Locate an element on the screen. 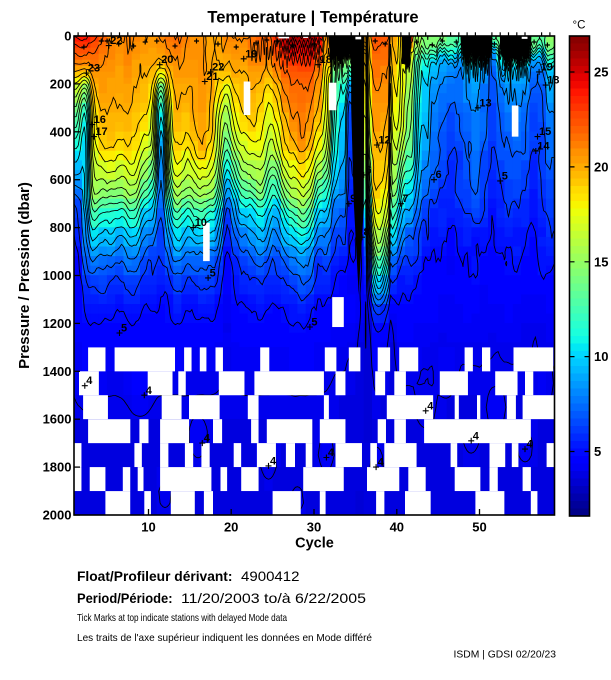 The height and width of the screenshot is (680, 611). svg-text: Cycle is located at coordinates (314, 544).